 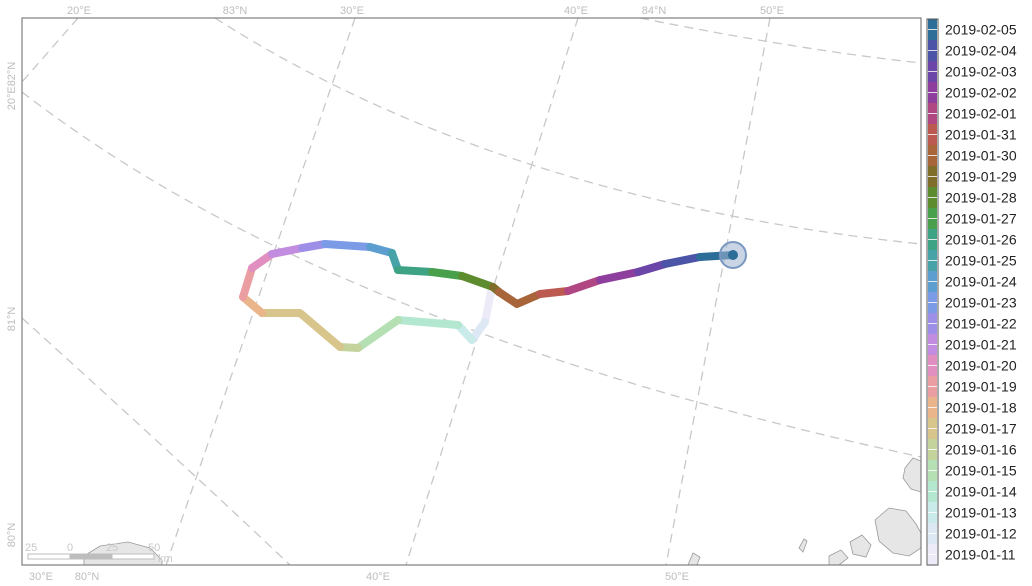 What do you see at coordinates (981, 156) in the screenshot?
I see `legend-date-label: 2019-01-30` at bounding box center [981, 156].